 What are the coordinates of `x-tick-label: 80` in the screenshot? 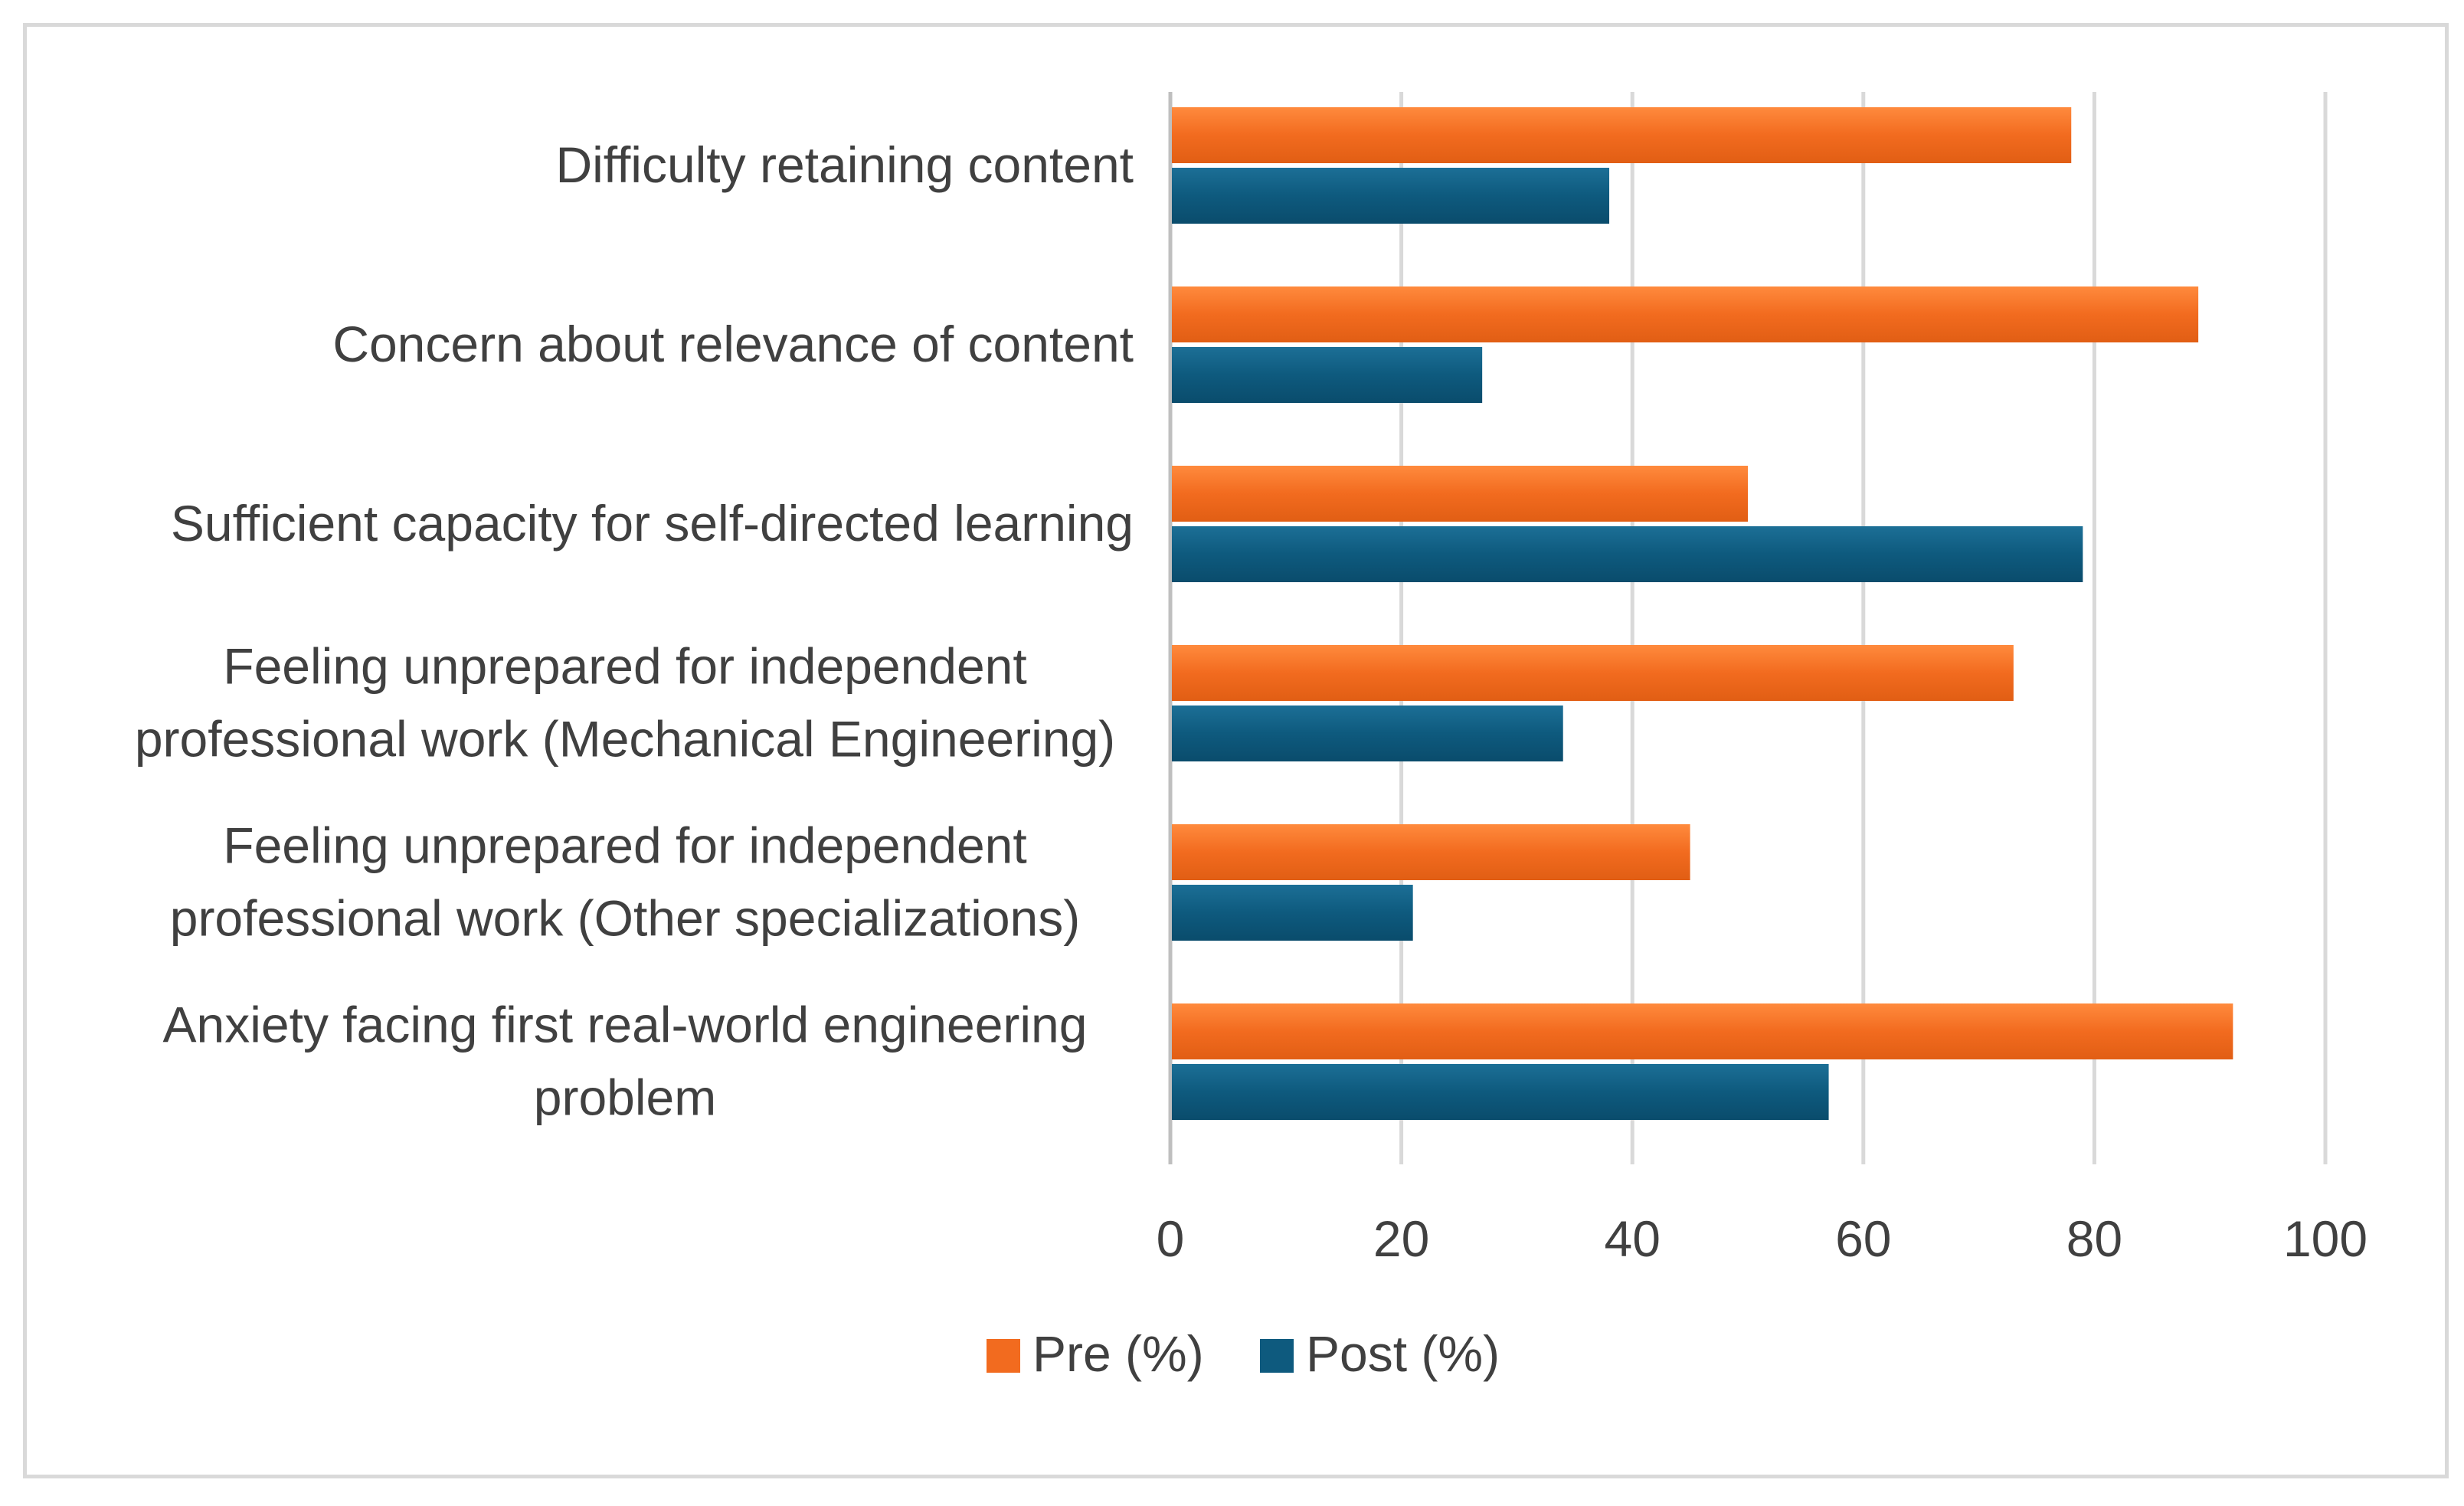 It's located at (2094, 1238).